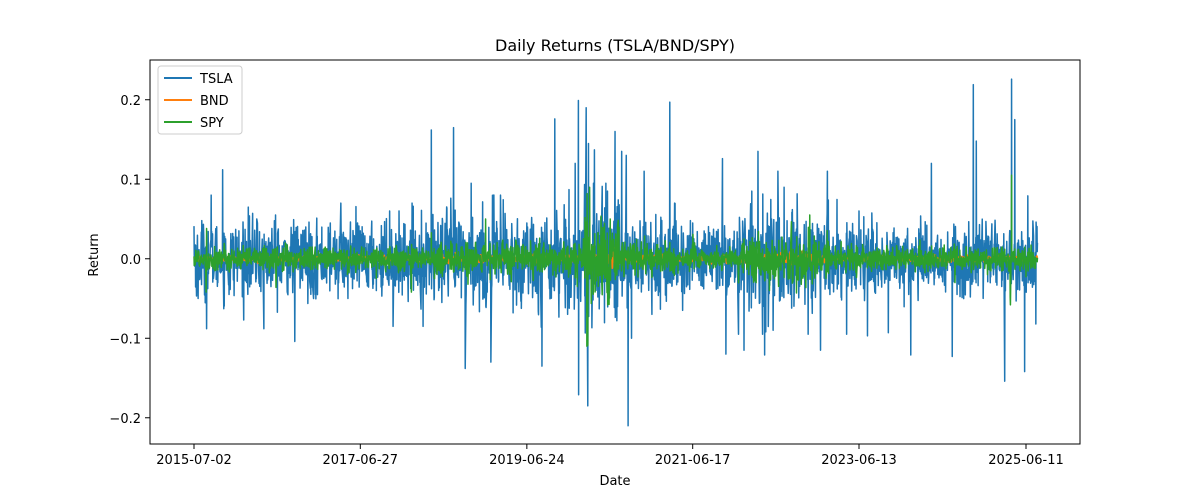 The image size is (1200, 500). Describe the element at coordinates (130, 180) in the screenshot. I see `y-tick-label: 0.1` at that location.